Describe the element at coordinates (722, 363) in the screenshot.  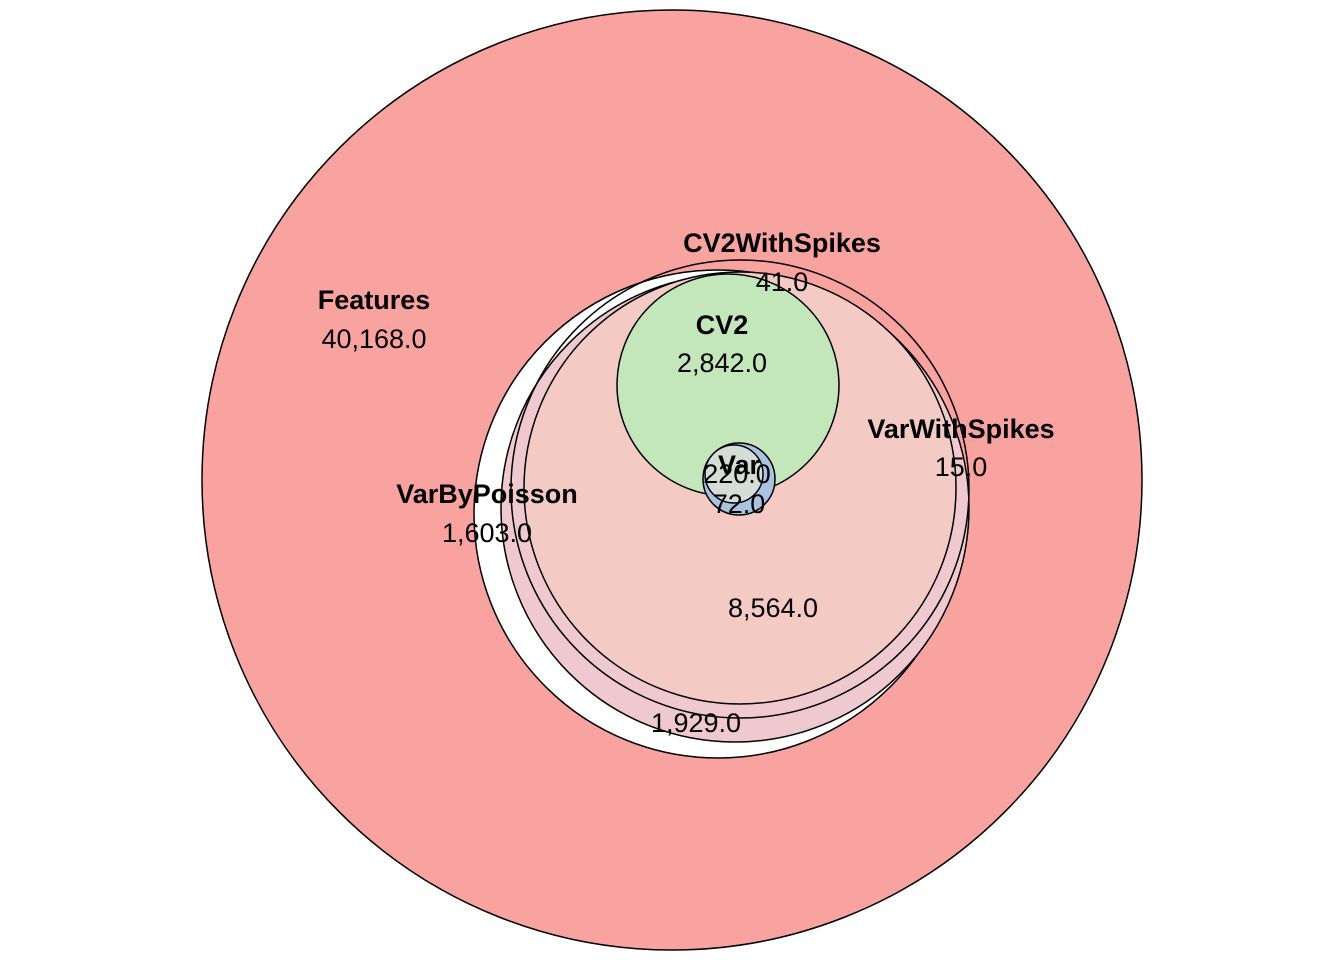
I see `cv2-count: 2,842.0` at that location.